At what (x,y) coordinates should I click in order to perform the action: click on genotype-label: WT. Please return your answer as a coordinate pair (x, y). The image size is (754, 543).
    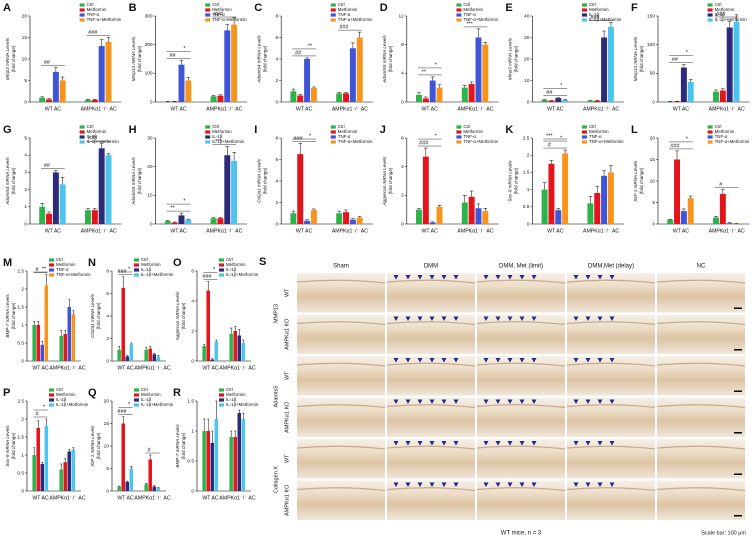
    Looking at the image, I should click on (287, 375).